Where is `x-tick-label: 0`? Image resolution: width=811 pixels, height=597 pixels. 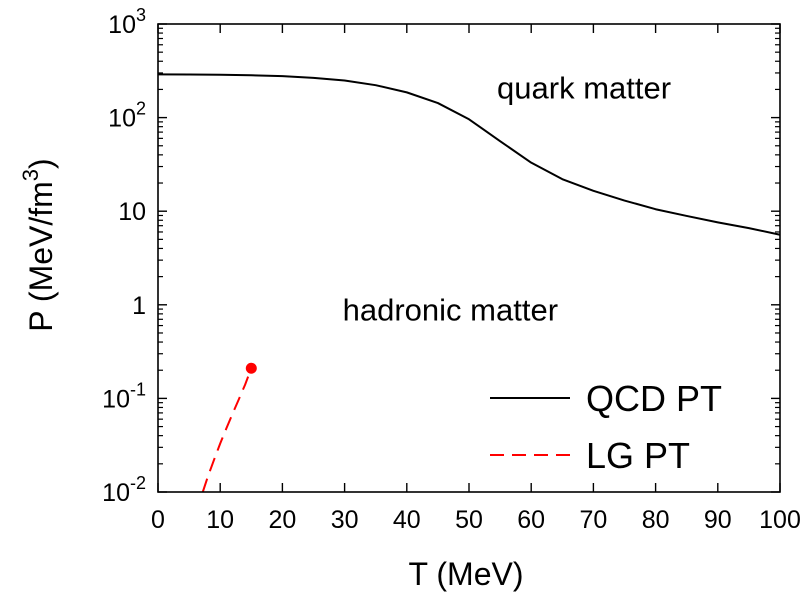 x-tick-label: 0 is located at coordinates (158, 520).